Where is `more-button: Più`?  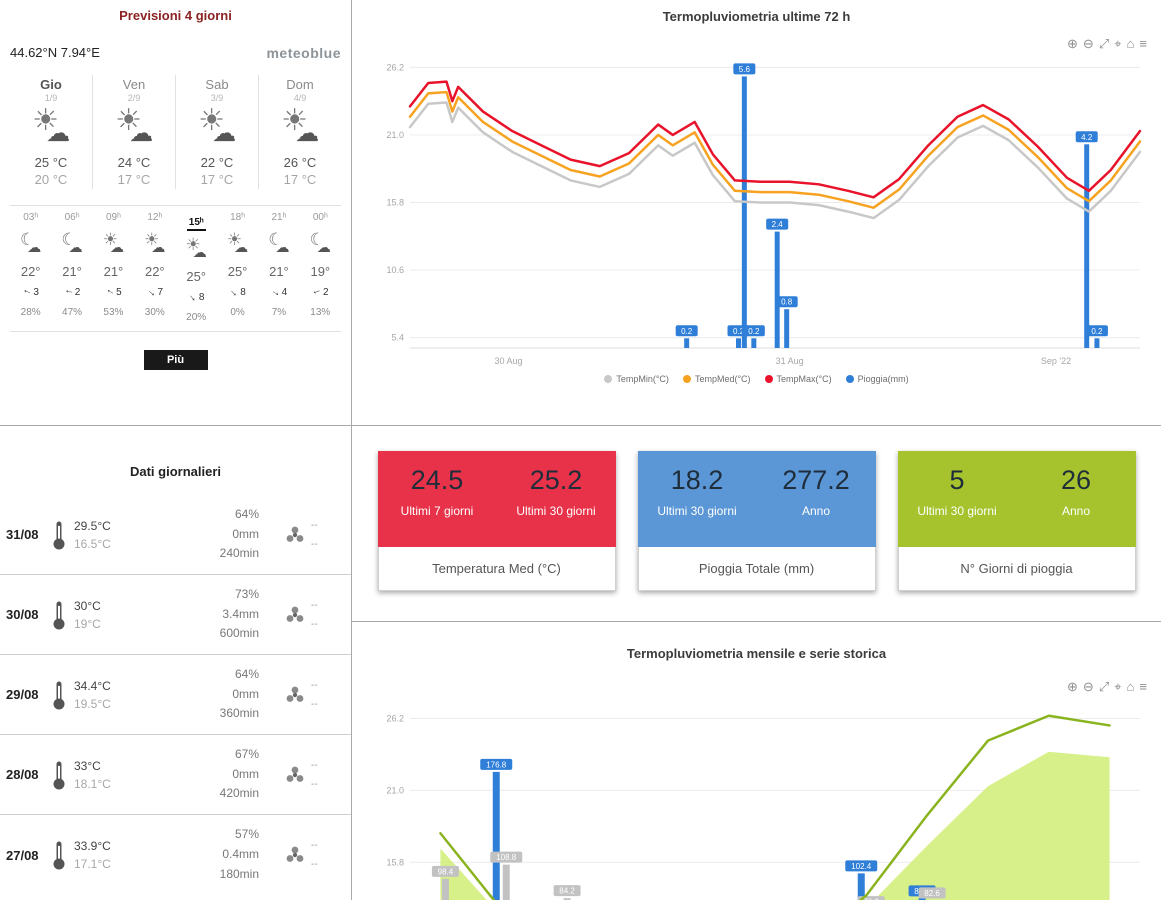
more-button: Più is located at coordinates (175, 360).